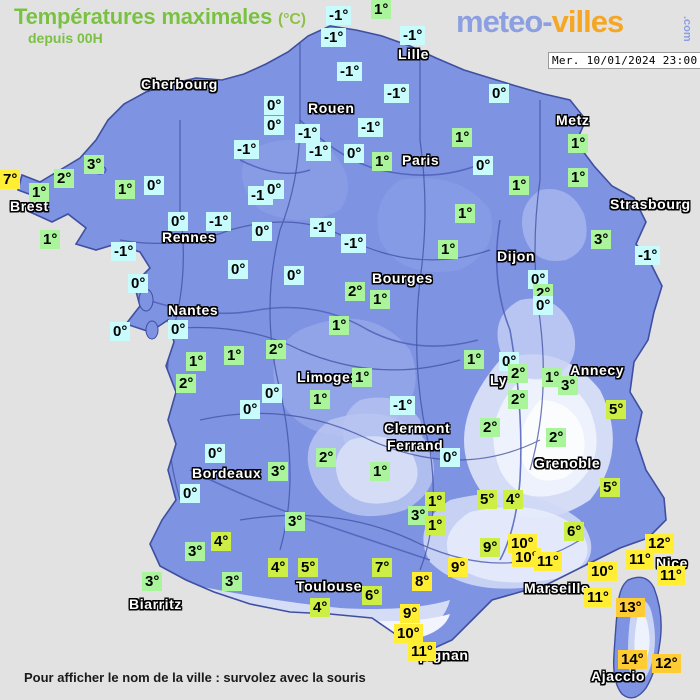 This screenshot has height=700, width=700. What do you see at coordinates (328, 377) in the screenshot?
I see `city-label: Limoges` at bounding box center [328, 377].